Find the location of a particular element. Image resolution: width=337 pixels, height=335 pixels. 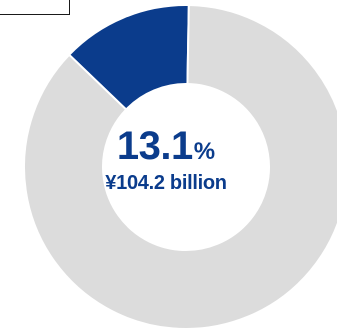

center-percent-number: 13.1 is located at coordinates (154, 146).